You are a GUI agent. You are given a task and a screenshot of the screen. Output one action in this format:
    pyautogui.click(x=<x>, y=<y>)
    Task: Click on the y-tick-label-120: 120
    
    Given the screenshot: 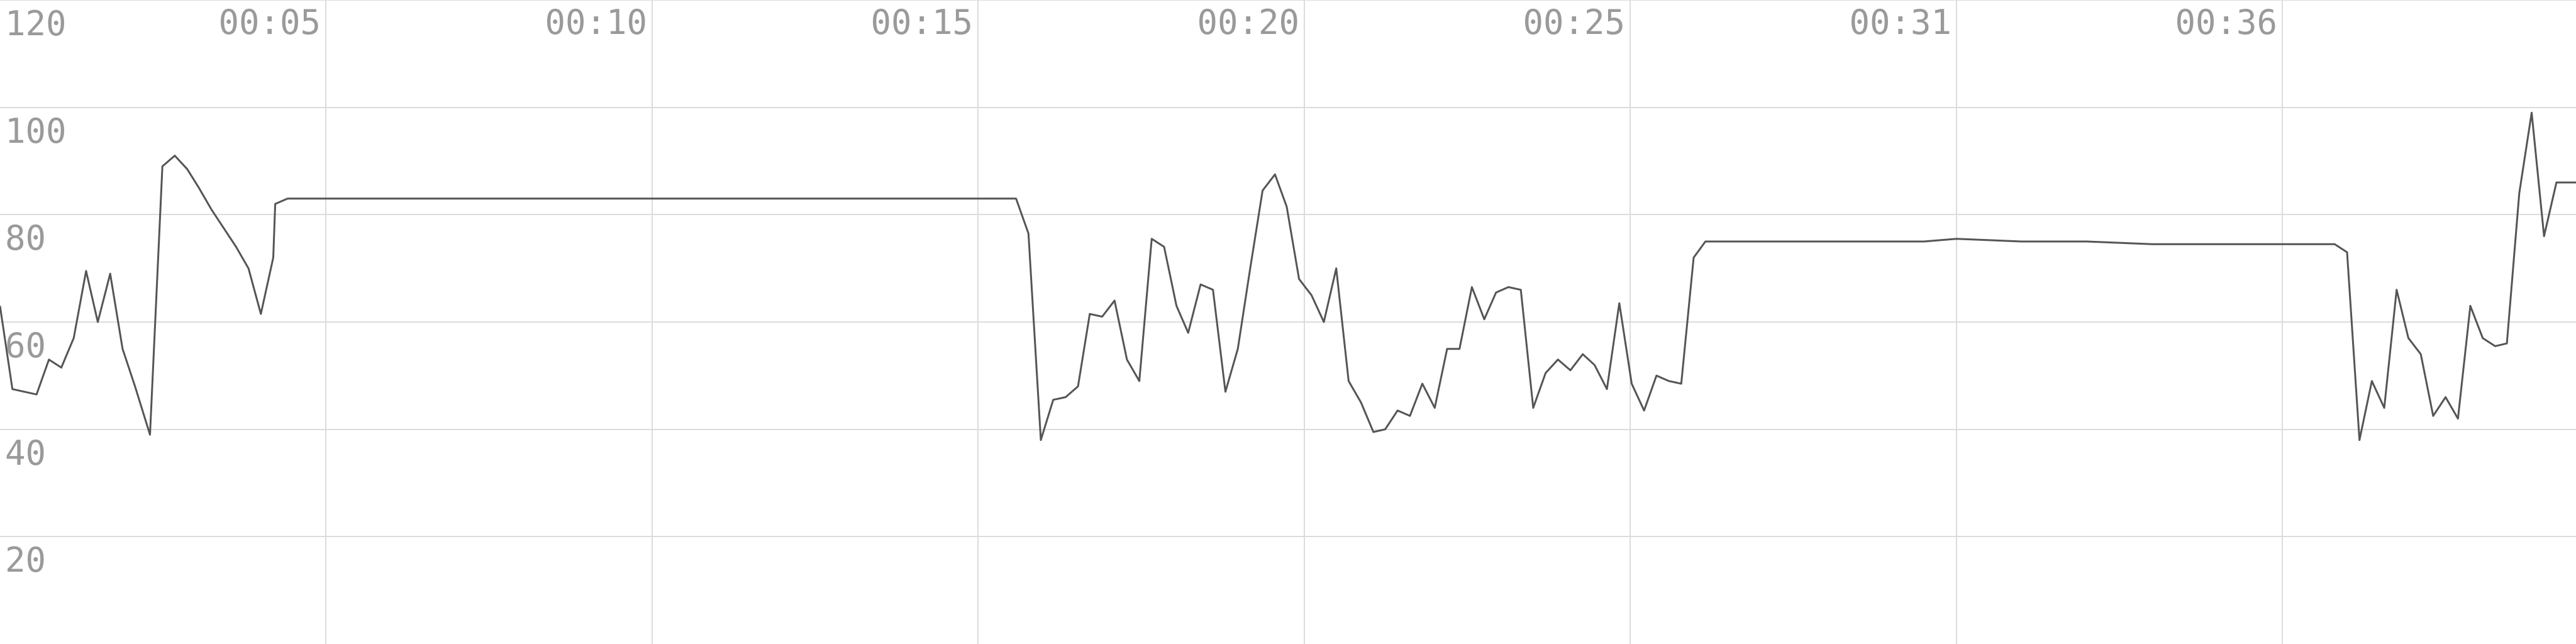 What is the action you would take?
    pyautogui.click(x=36, y=23)
    